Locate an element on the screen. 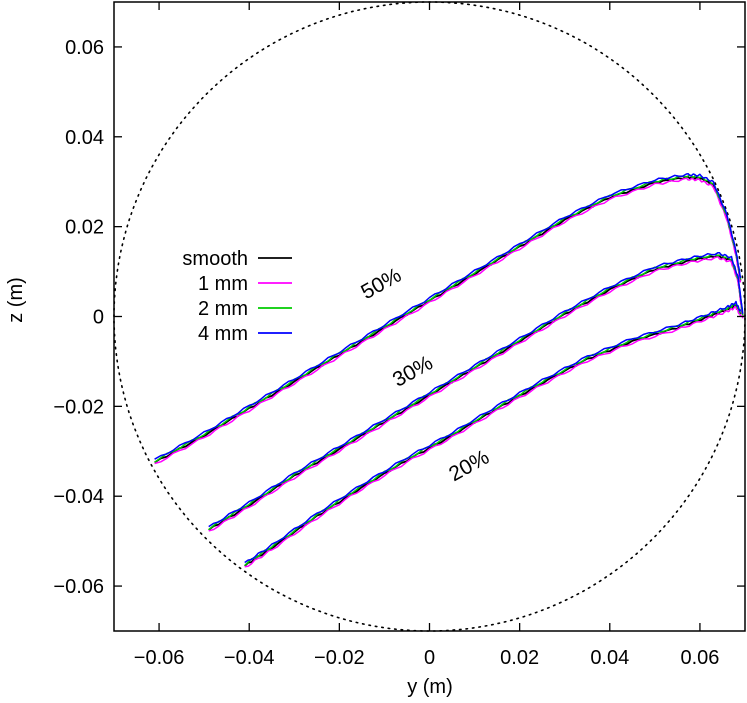  x-tick-label: −0.06 is located at coordinates (159, 658).